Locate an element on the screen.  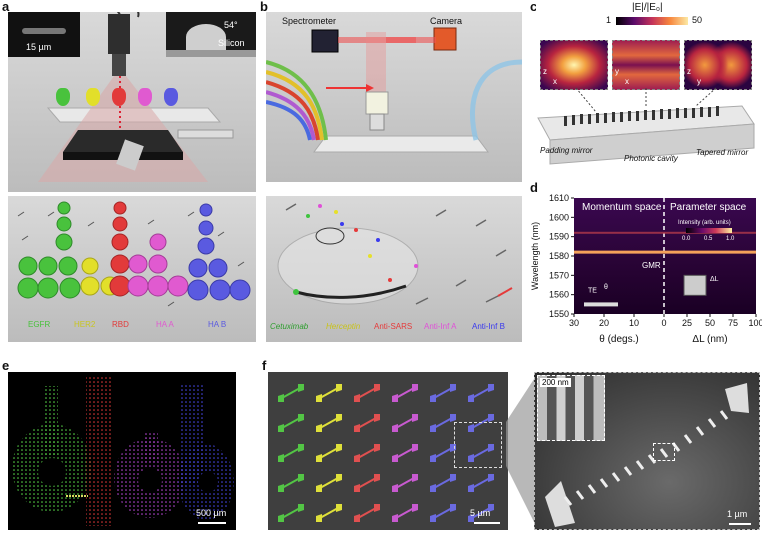
y-tick-label-4: 1570 is located at coordinates (559, 275).